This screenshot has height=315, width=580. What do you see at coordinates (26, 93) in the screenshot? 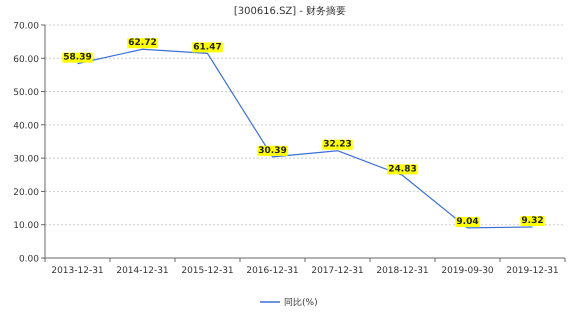
I see `y-tick-label: 50.00` at bounding box center [26, 93].